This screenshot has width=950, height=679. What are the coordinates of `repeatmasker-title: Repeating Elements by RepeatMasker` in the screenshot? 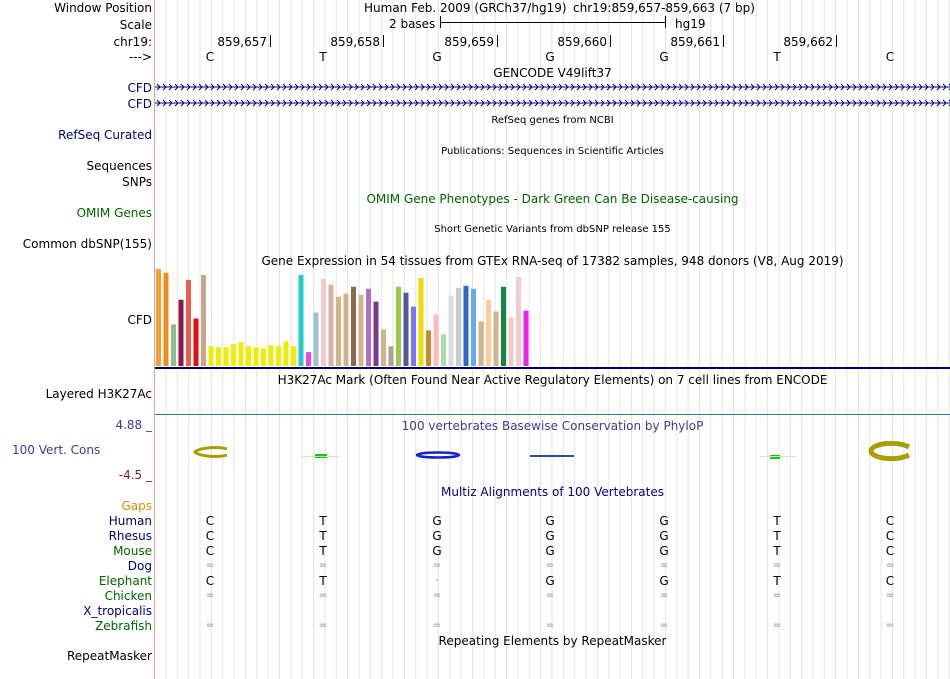 It's located at (552, 641).